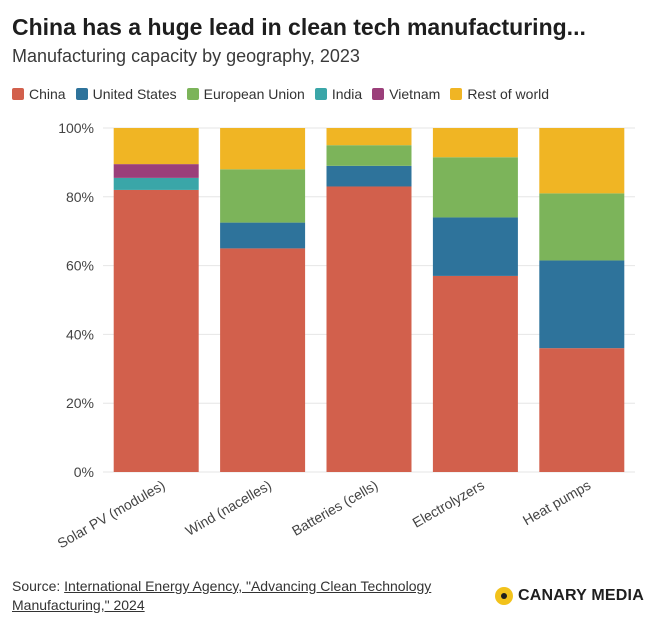 The width and height of the screenshot is (650, 622). What do you see at coordinates (80, 197) in the screenshot?
I see `y-tick-label: 80%` at bounding box center [80, 197].